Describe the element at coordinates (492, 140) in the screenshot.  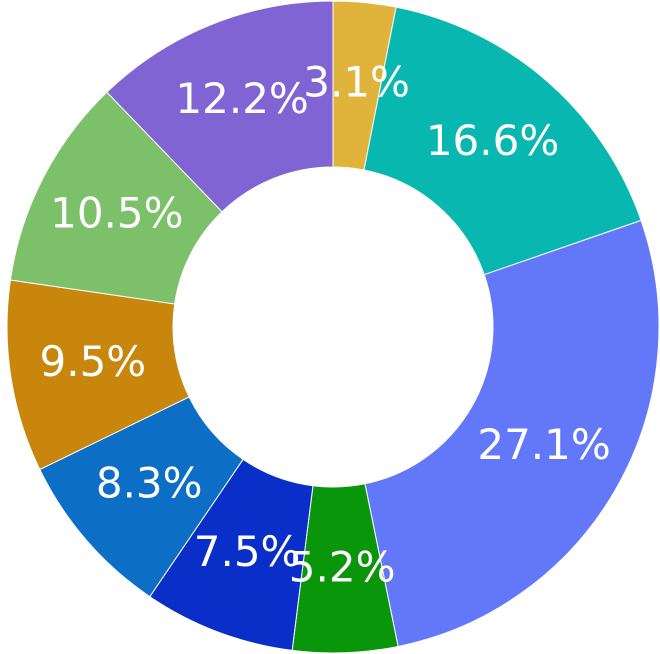
I see `data-label: 16.6%` at that location.